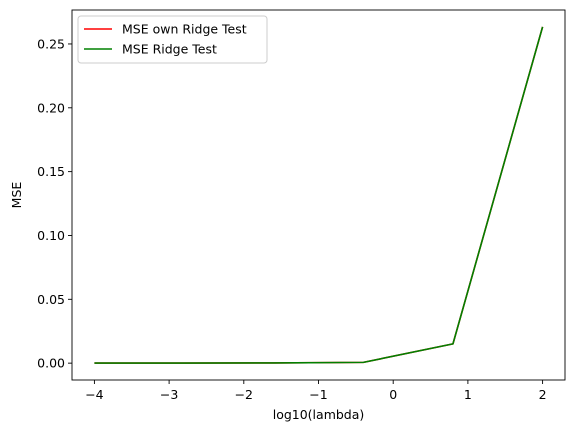 The image size is (576, 432). What do you see at coordinates (51, 235) in the screenshot?
I see `y-tick-label: 0.10` at bounding box center [51, 235].